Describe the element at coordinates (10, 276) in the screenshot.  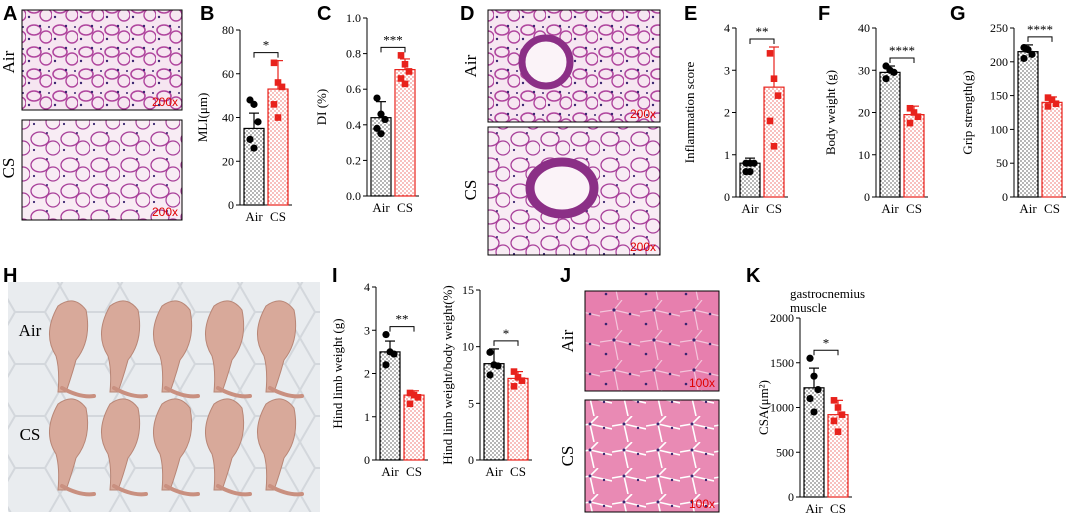
I see `panel-letter-h: H` at that location.